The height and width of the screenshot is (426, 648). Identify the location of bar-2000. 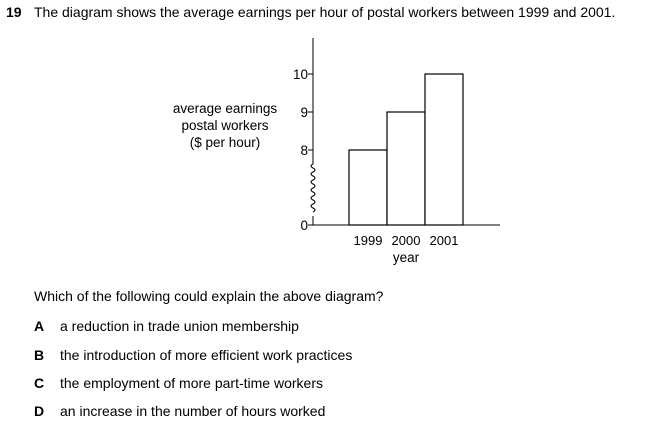
(406, 168).